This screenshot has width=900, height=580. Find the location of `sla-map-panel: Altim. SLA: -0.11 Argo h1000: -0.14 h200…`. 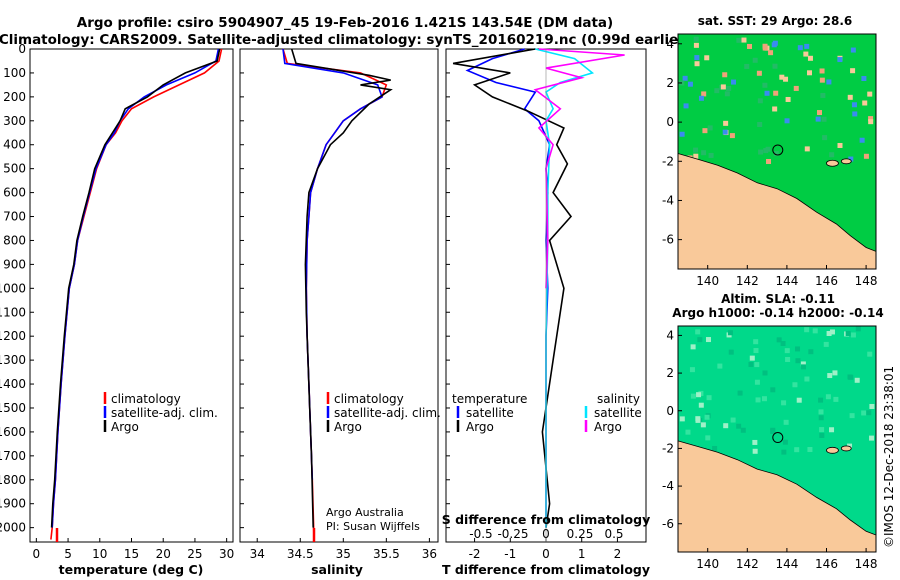

sla-map-panel: Altim. SLA: -0.11 Argo h1000: -0.14 h200… is located at coordinates (773, 431).